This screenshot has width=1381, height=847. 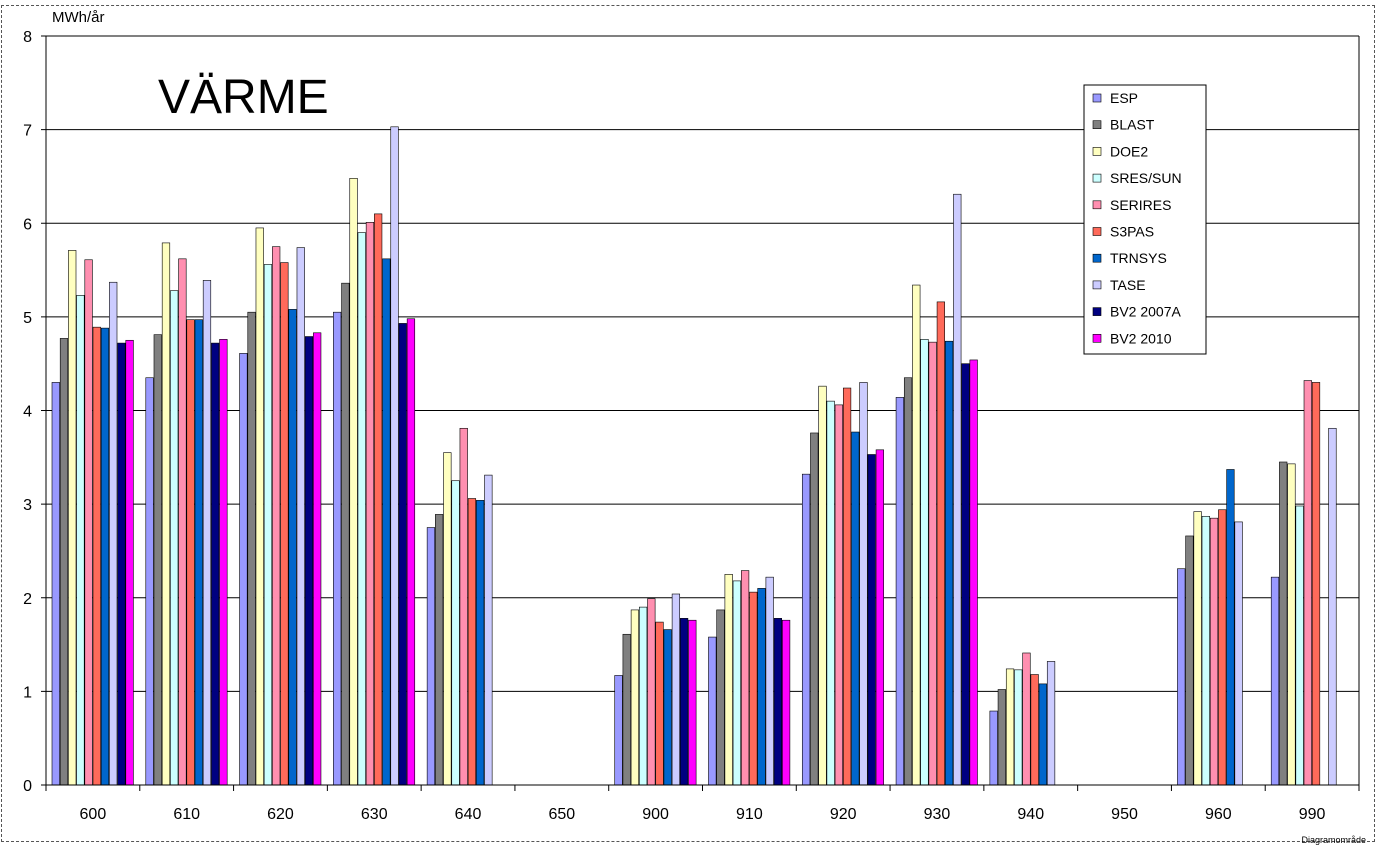 I want to click on chart-area-label: Diagramområde, so click(x=1333, y=840).